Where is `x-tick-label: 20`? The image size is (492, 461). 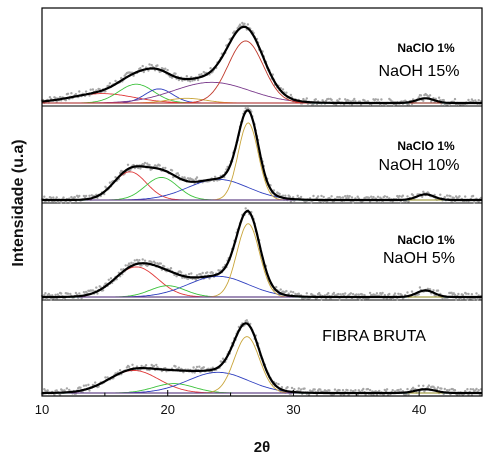
x-tick-label: 20 is located at coordinates (167, 409).